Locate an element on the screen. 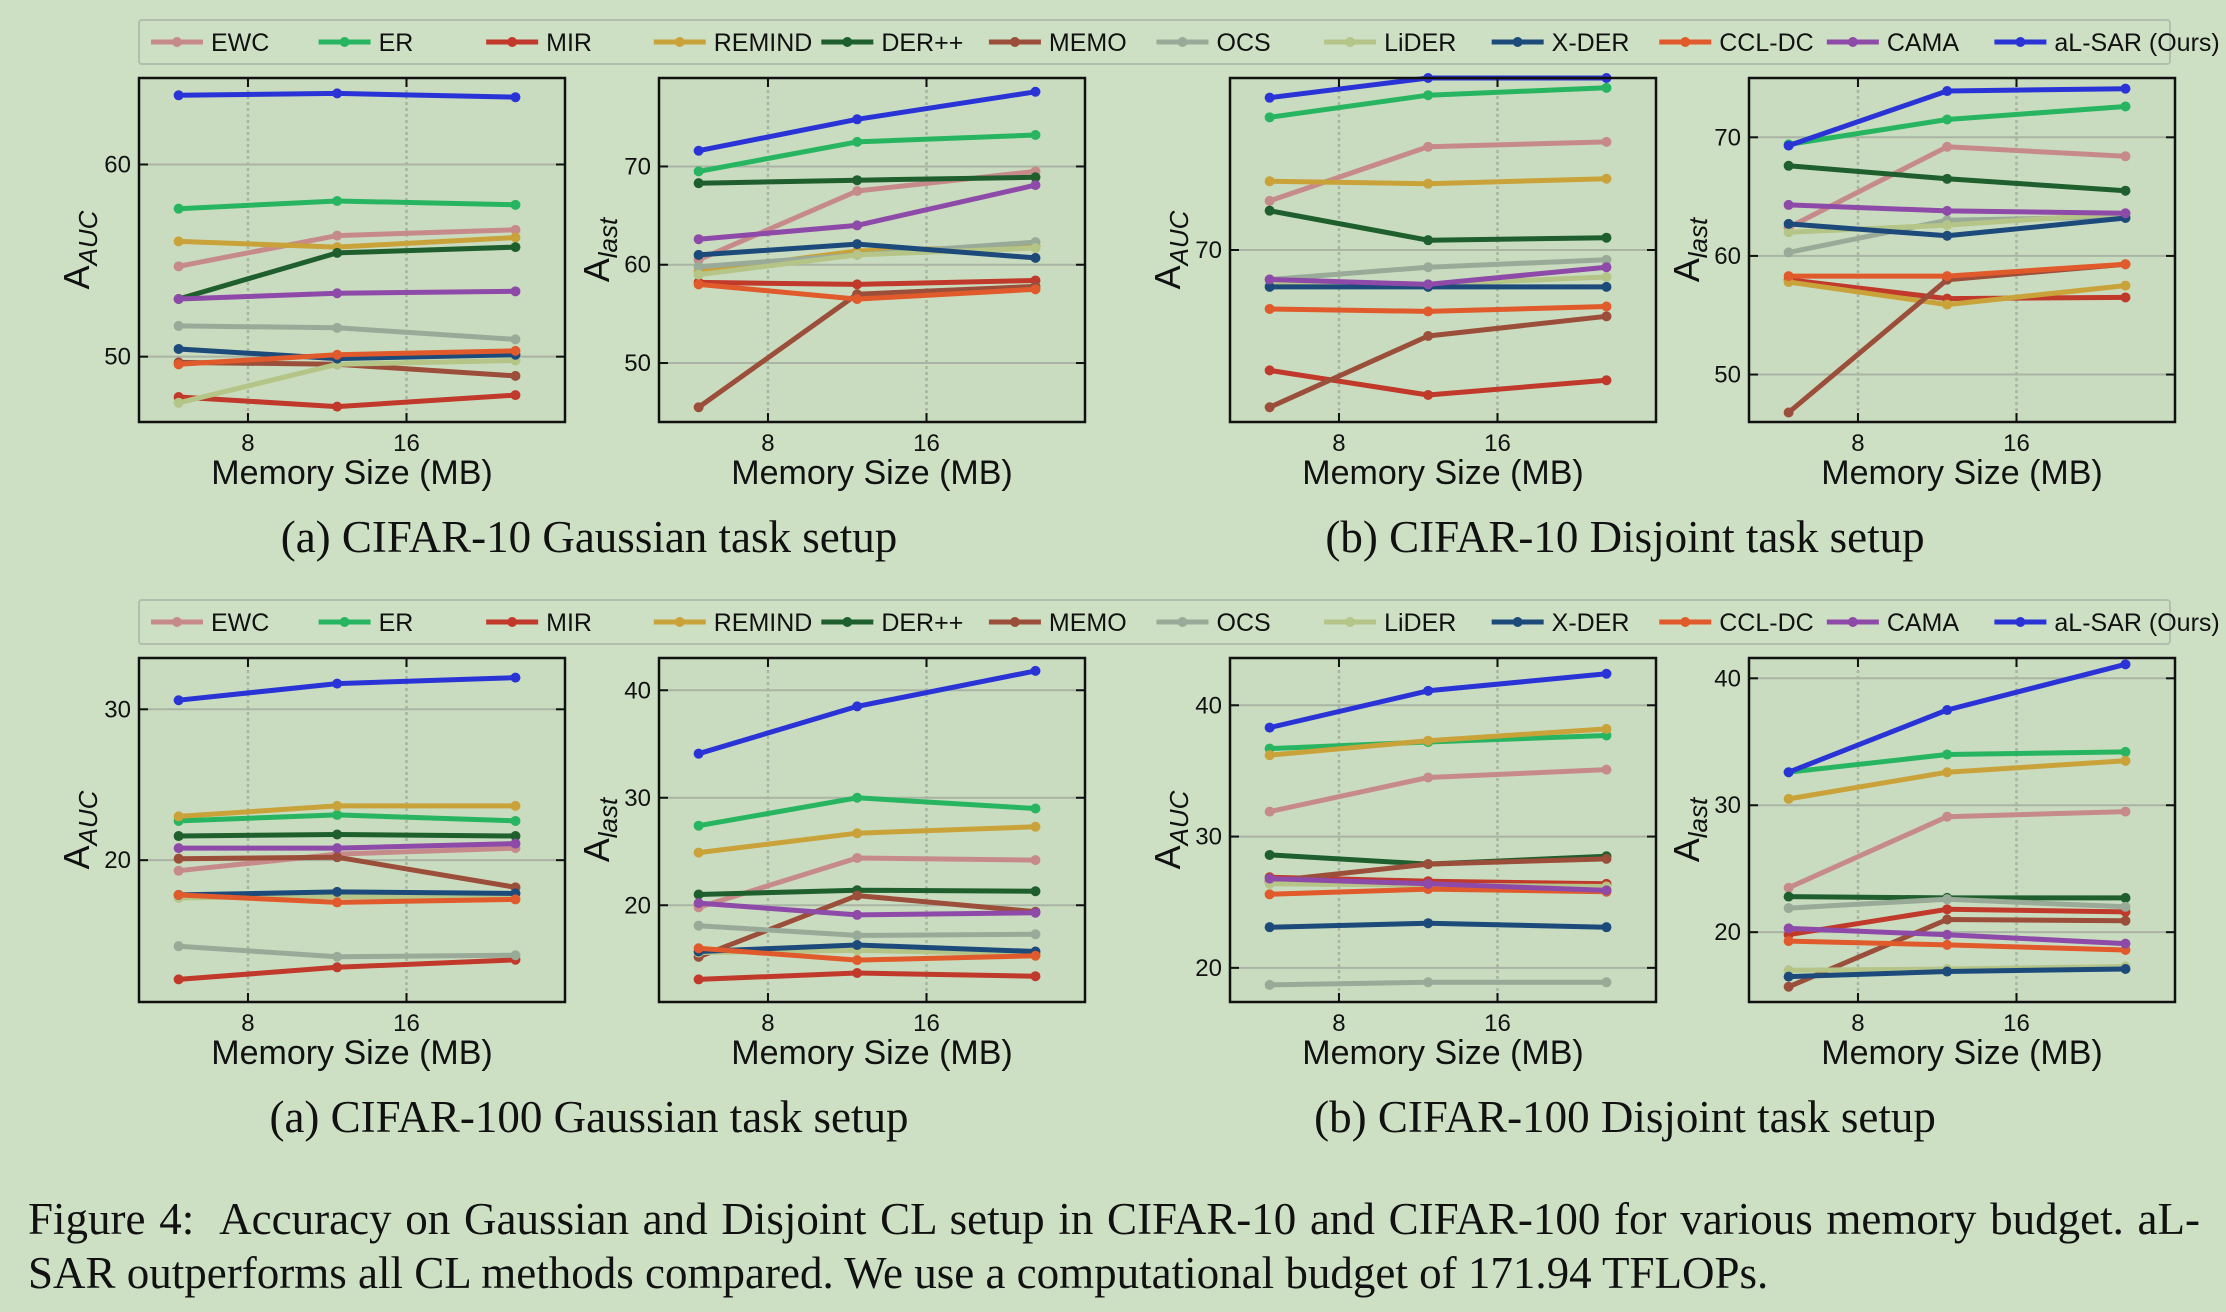 Image resolution: width=2226 pixels, height=1312 pixels. subcaption: (b) CIFAR-10 Disjoint task setup is located at coordinates (1624, 537).